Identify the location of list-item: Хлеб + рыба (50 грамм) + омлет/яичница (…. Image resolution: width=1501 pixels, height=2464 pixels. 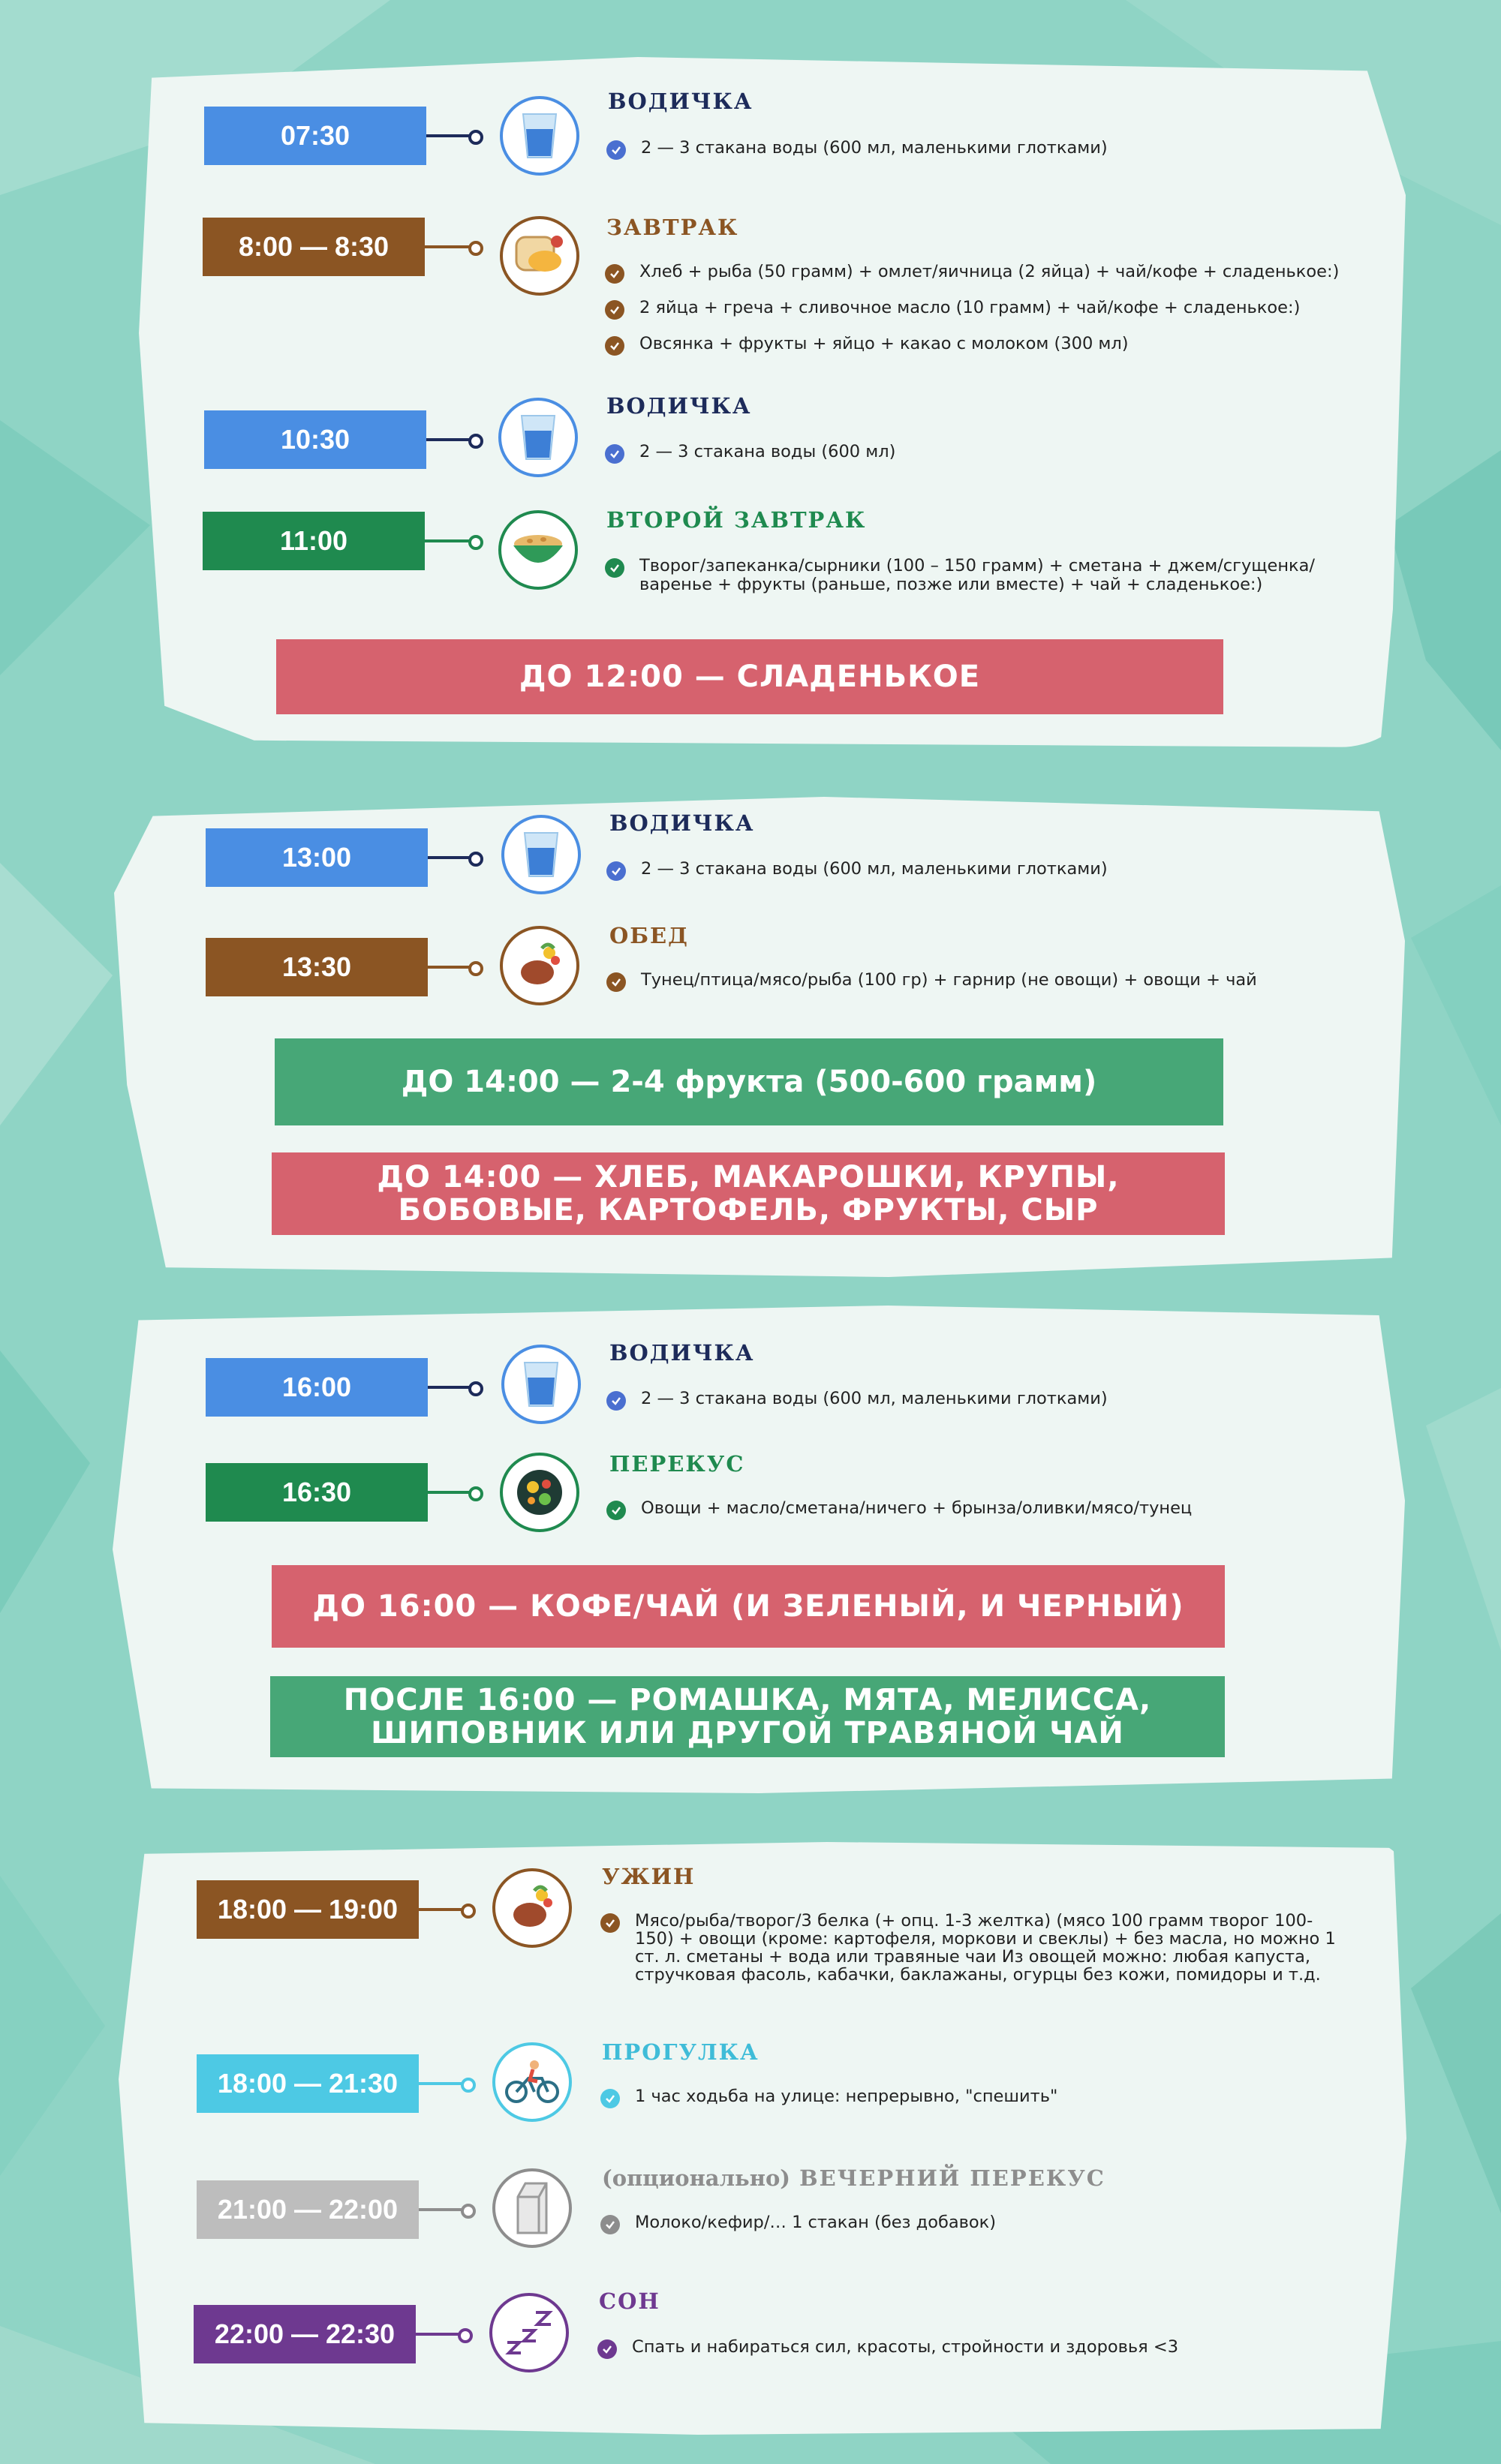
(980, 273).